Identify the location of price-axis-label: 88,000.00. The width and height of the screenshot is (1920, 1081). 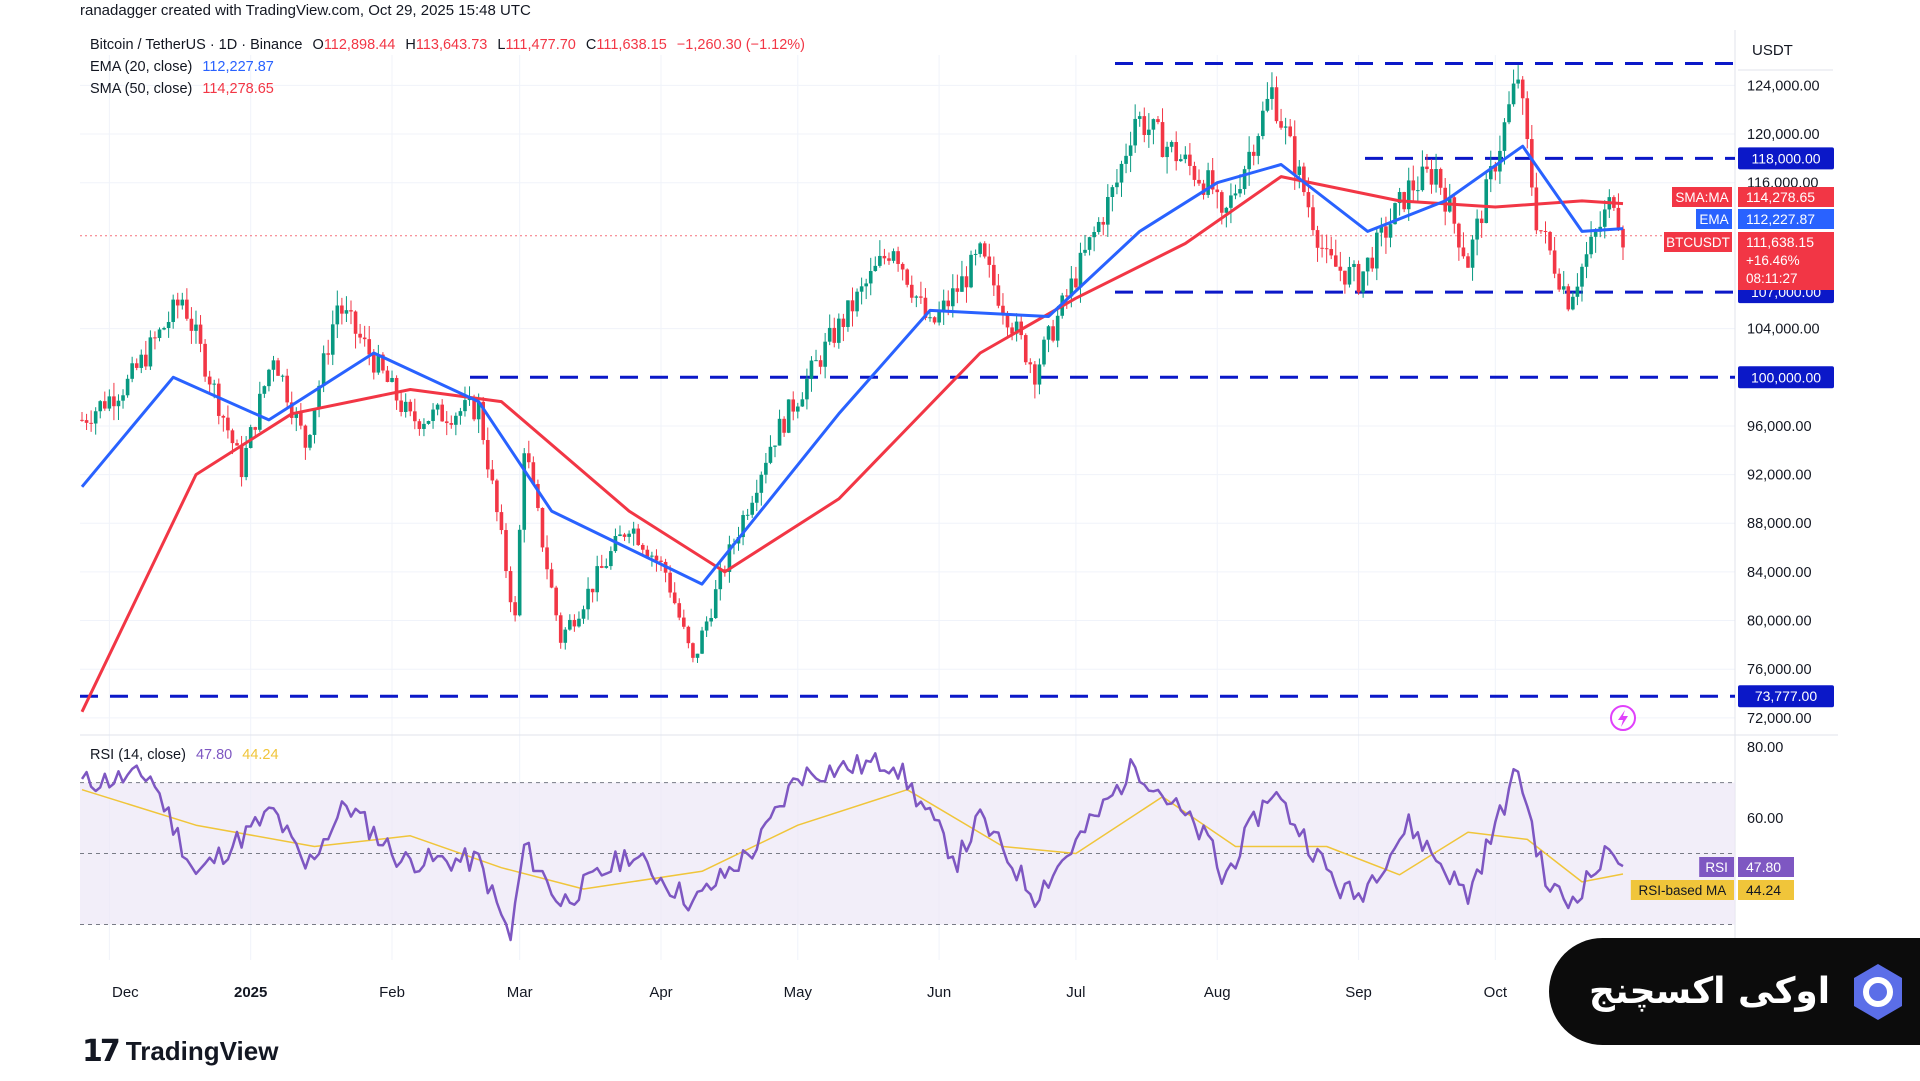
(1779, 524).